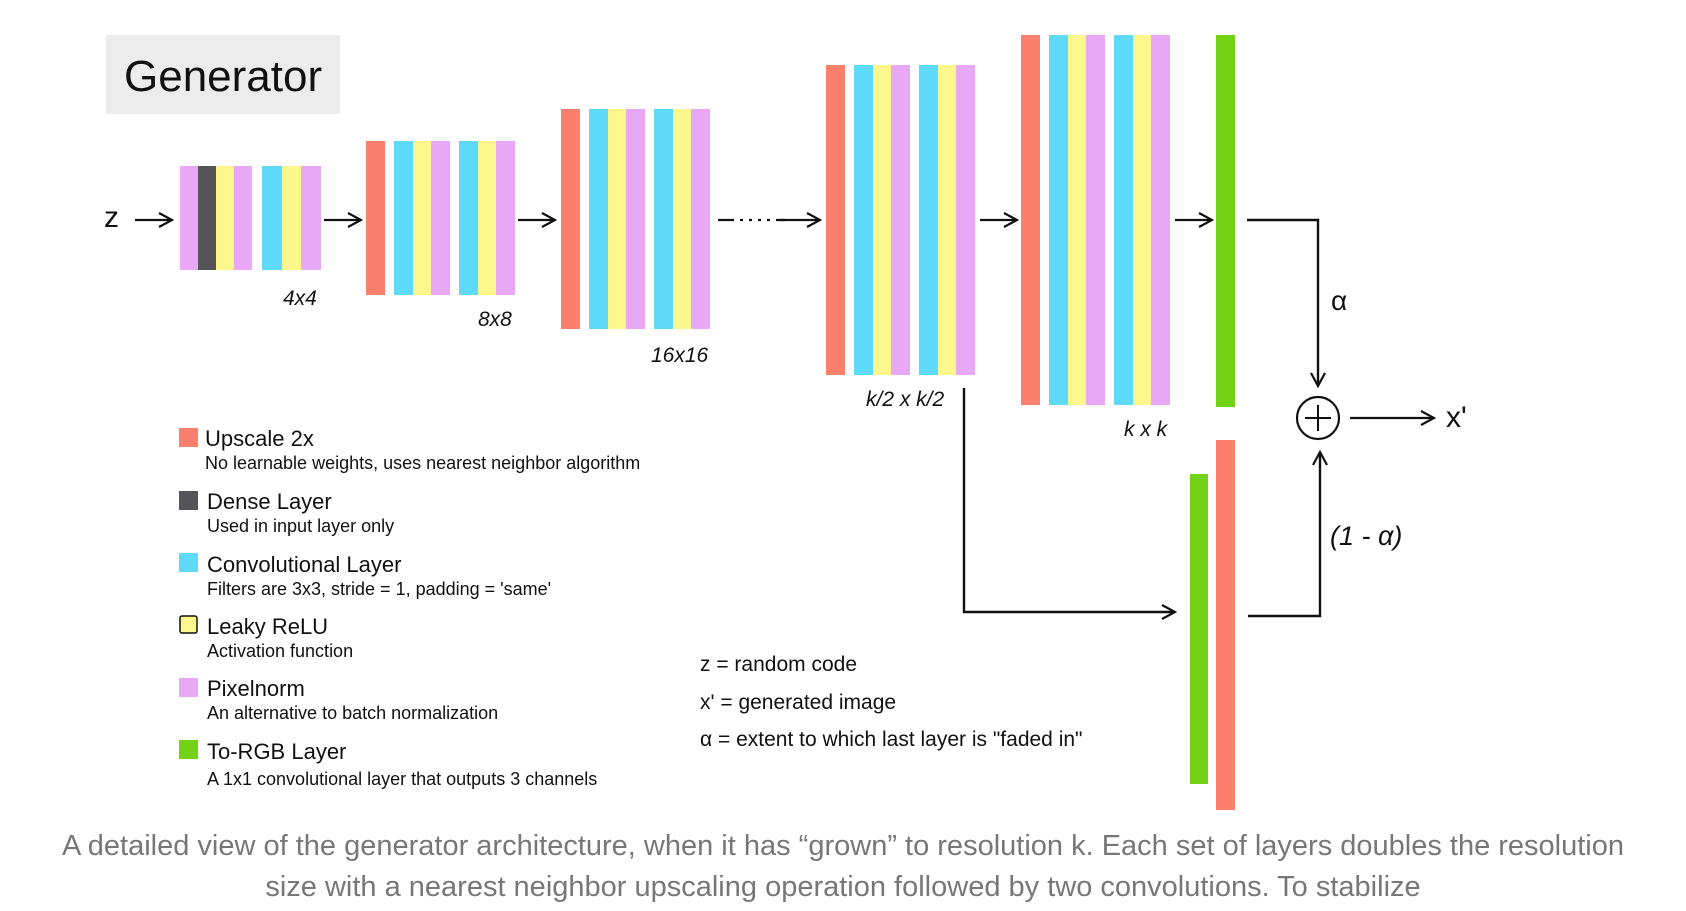 The image size is (1686, 911). I want to click on block-k, so click(1095, 220).